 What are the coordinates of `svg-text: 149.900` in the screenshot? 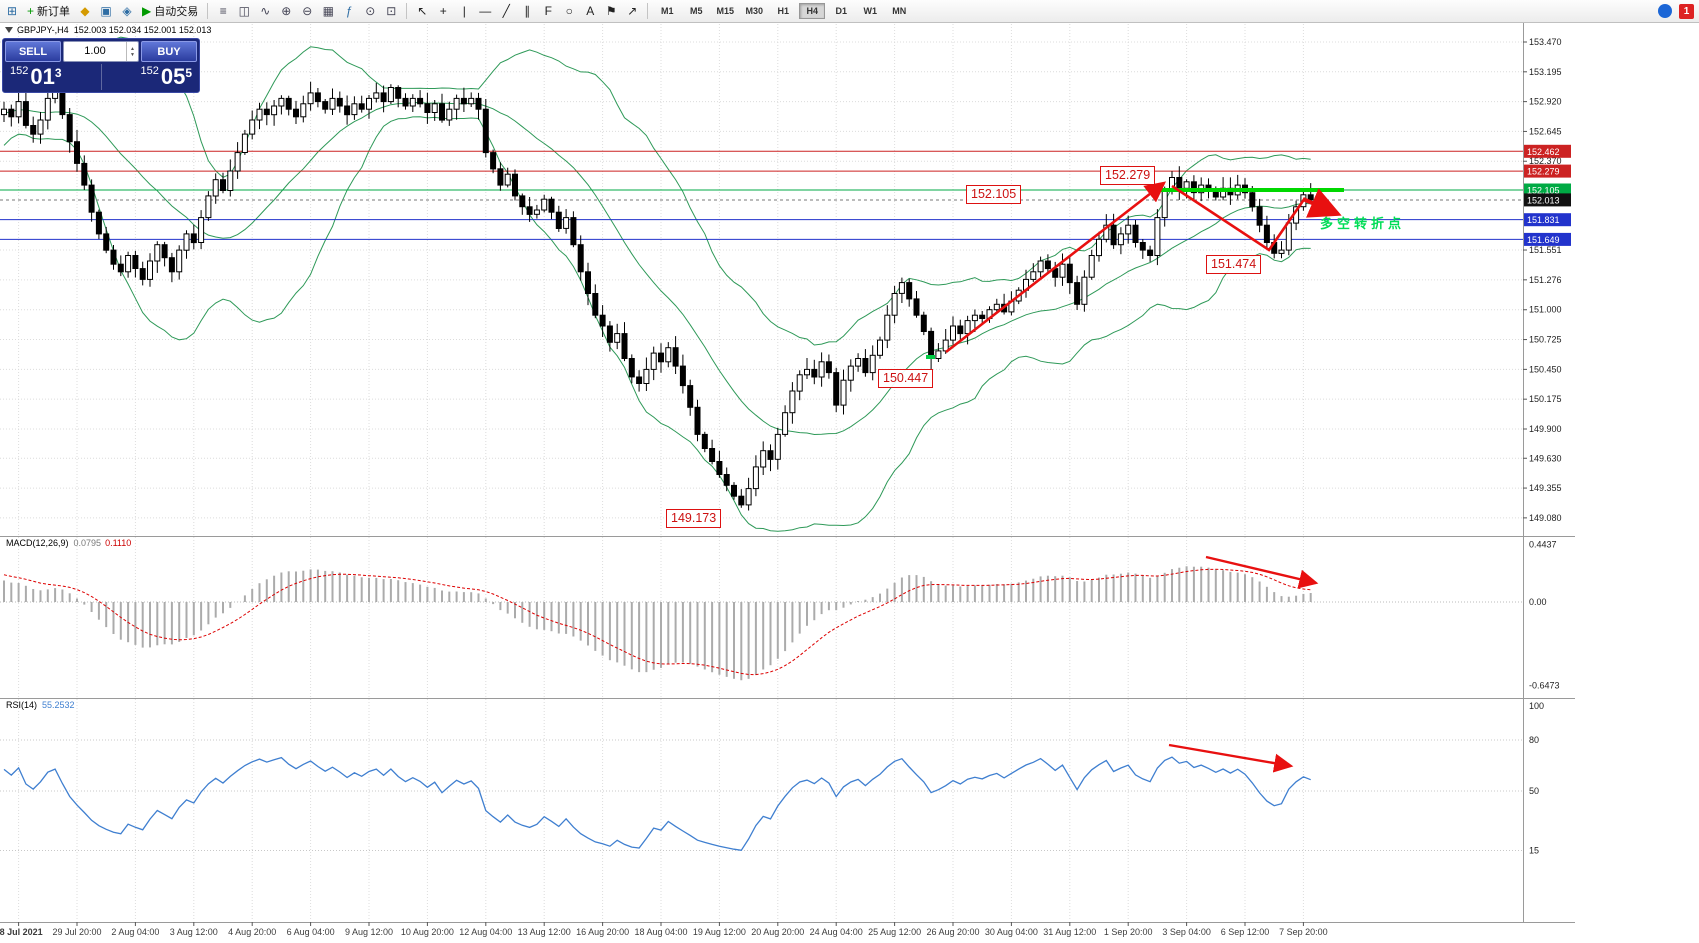 It's located at (1545, 429).